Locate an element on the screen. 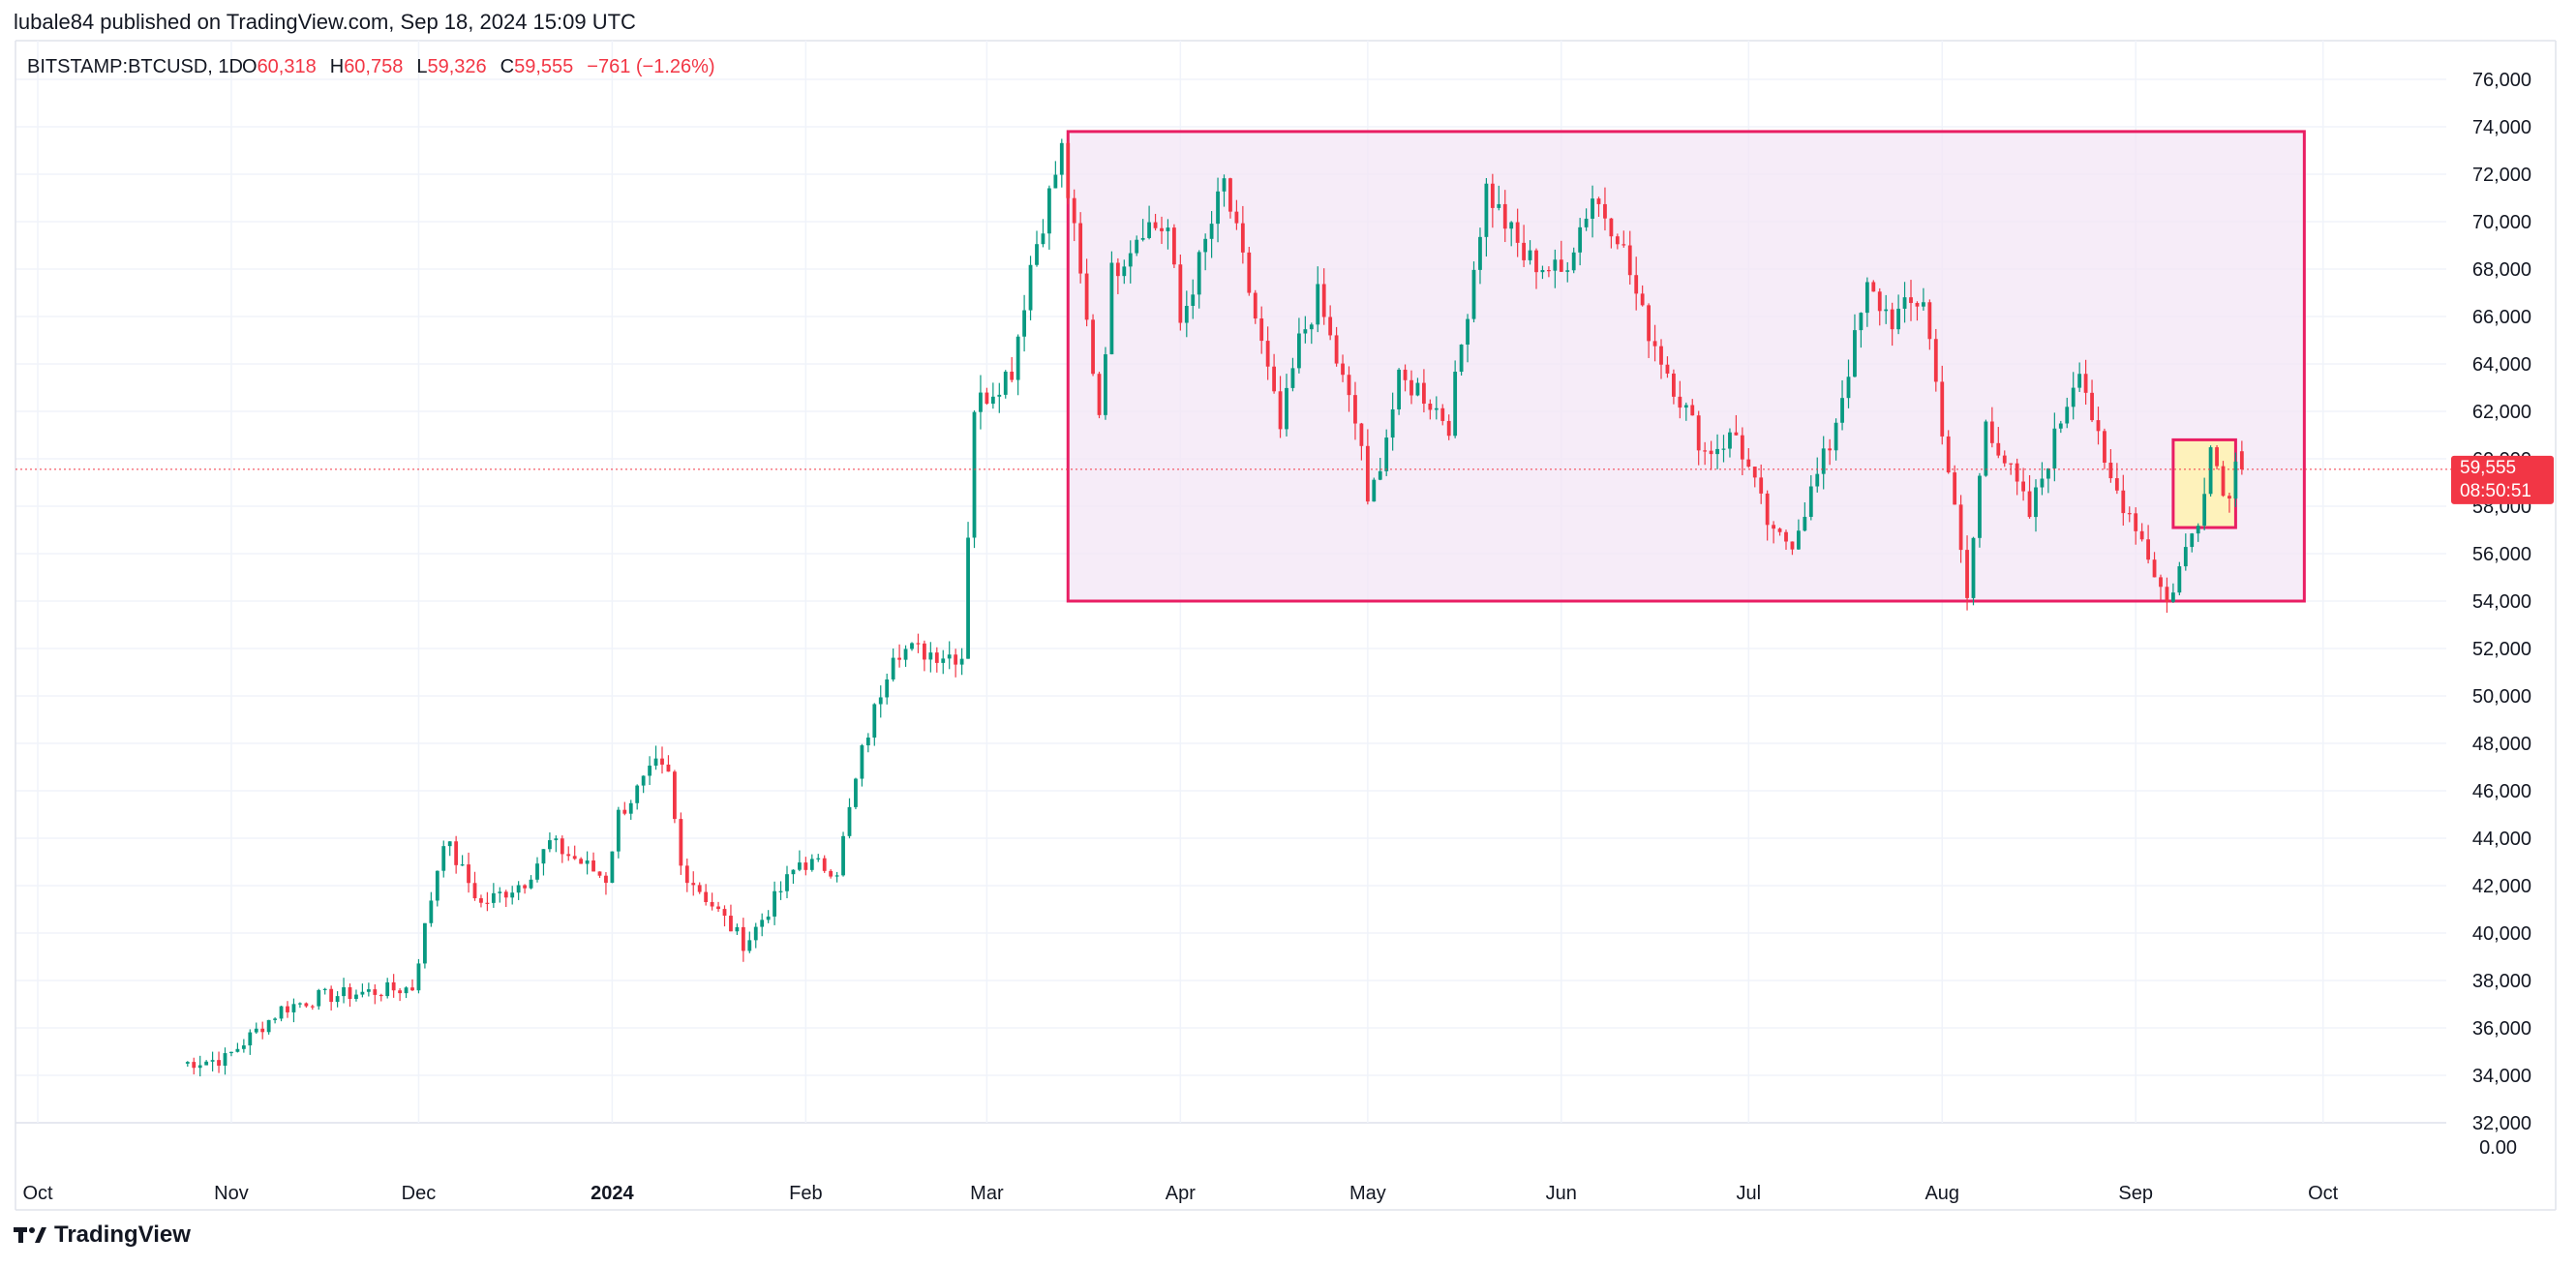 The width and height of the screenshot is (2576, 1267). close-value: 59,555 is located at coordinates (543, 66).